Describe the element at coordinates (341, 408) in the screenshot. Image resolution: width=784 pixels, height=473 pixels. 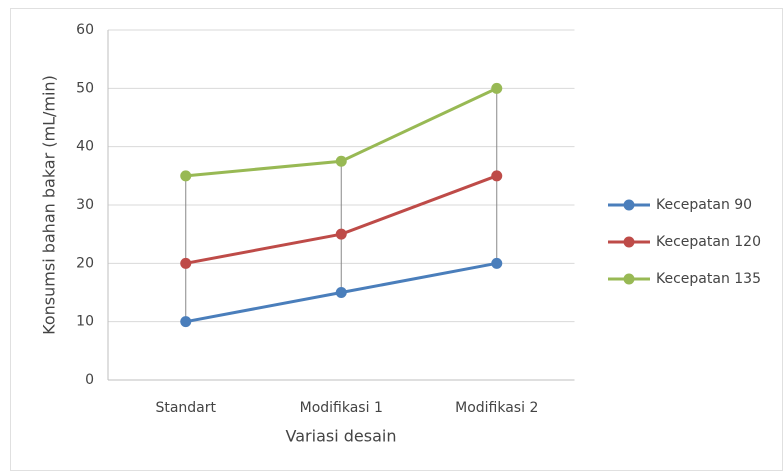
I see `x-tick-label: Modifikasi 1` at that location.